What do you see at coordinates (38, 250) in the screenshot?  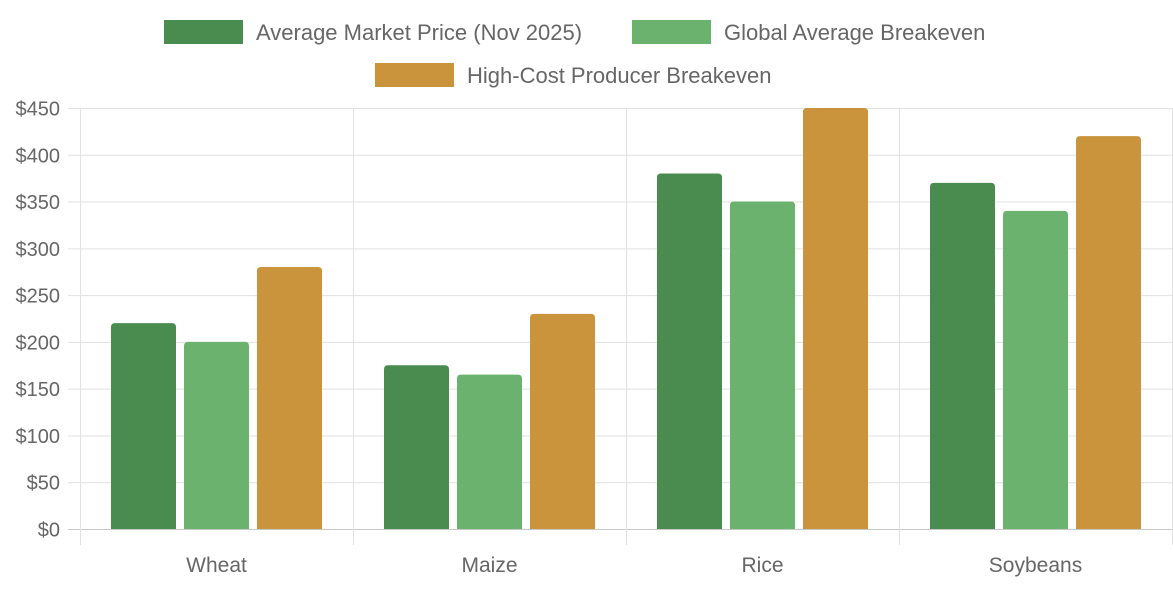 I see `y-tick-label: $300` at bounding box center [38, 250].